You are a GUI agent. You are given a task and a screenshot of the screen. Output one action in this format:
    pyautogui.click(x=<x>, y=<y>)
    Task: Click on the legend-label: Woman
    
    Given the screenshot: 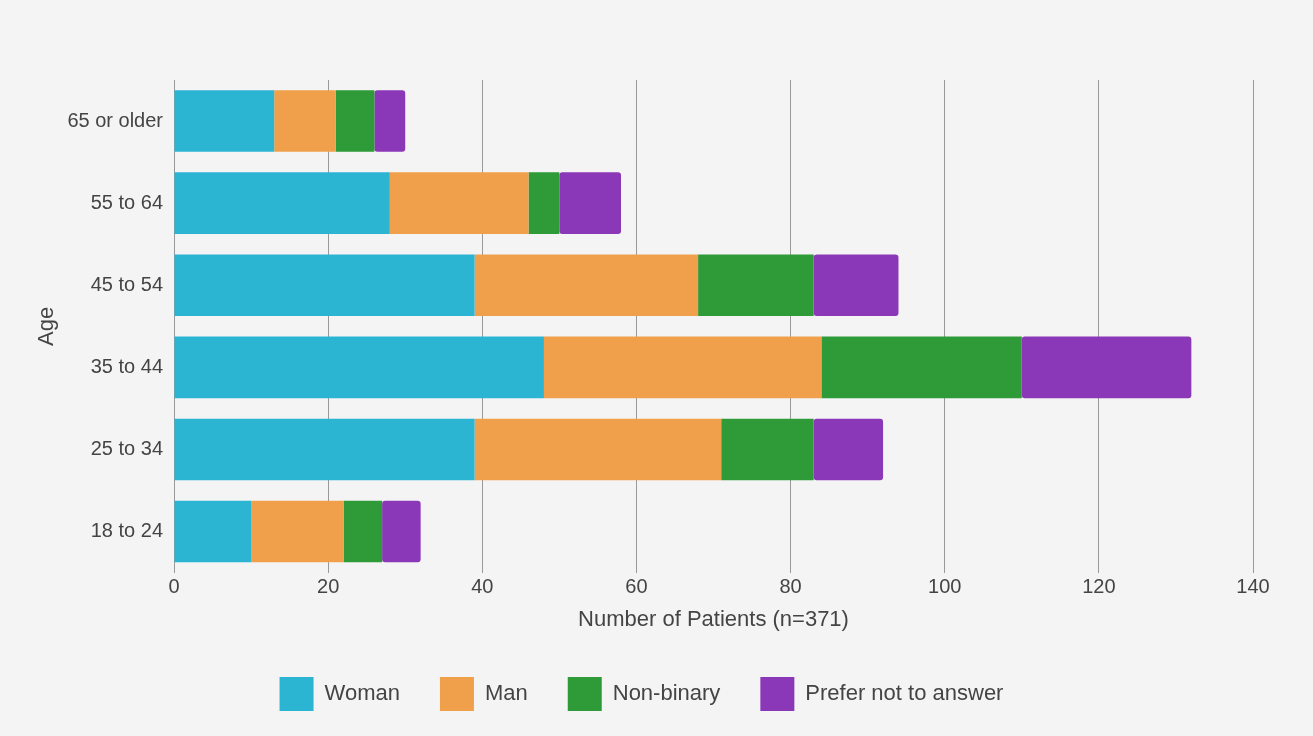 What is the action you would take?
    pyautogui.click(x=362, y=693)
    